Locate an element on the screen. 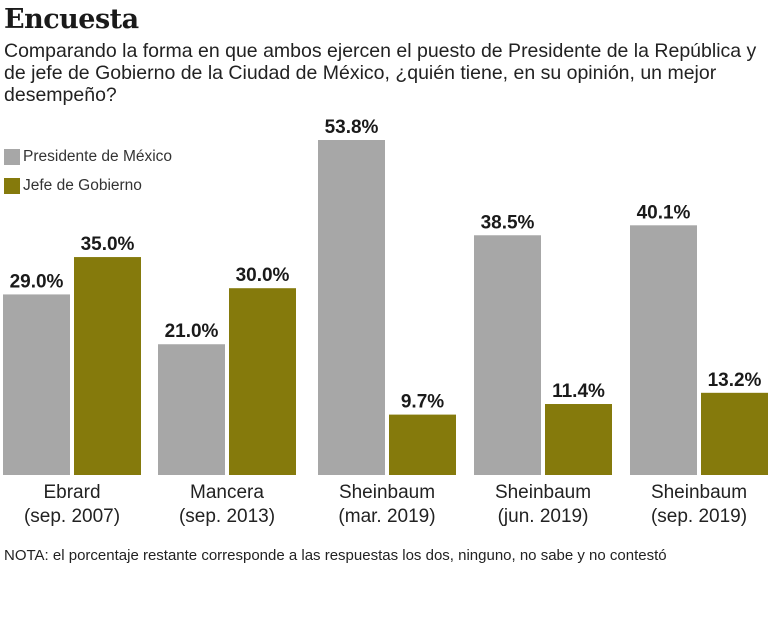 The width and height of the screenshot is (773, 620). legend-label-jefe: Jefe de Gobierno is located at coordinates (82, 185).